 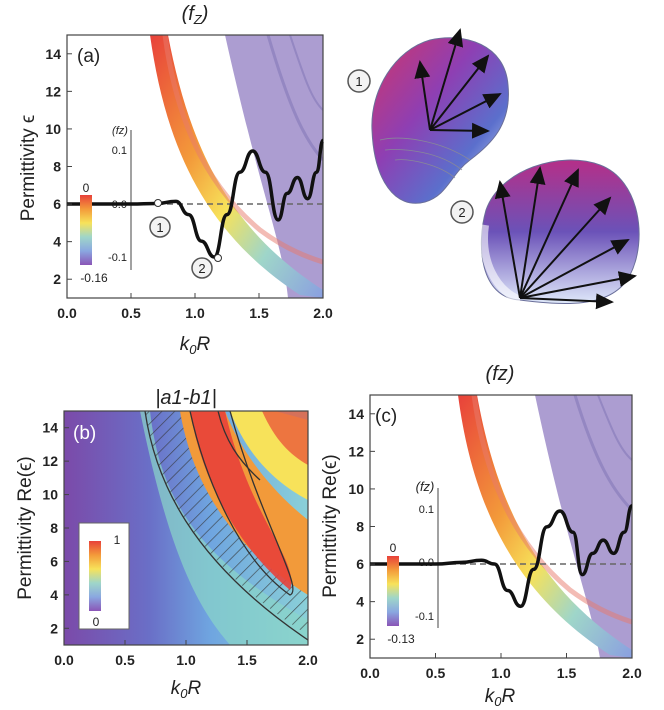 I want to click on y-axis-label: Permittivity ϵ, so click(x=28, y=168).